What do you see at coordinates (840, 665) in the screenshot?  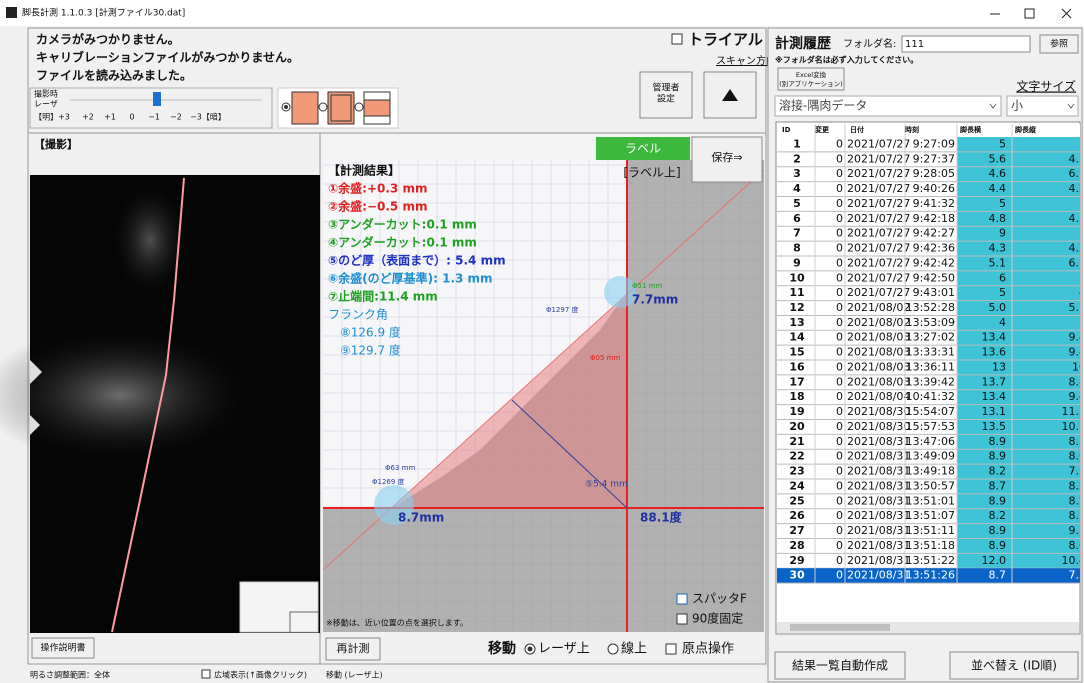 I see `summary-button` at bounding box center [840, 665].